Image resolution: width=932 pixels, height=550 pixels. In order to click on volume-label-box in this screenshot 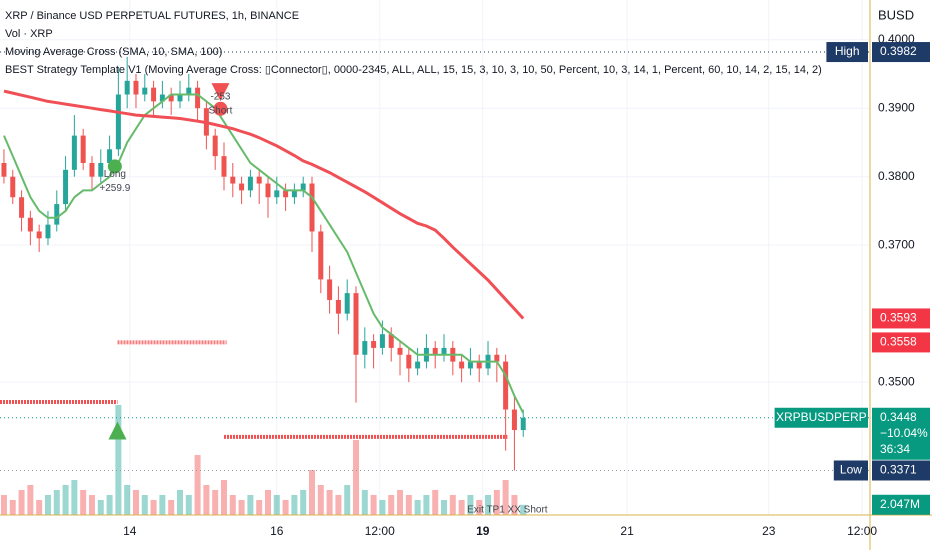, I will do `click(901, 504)`.